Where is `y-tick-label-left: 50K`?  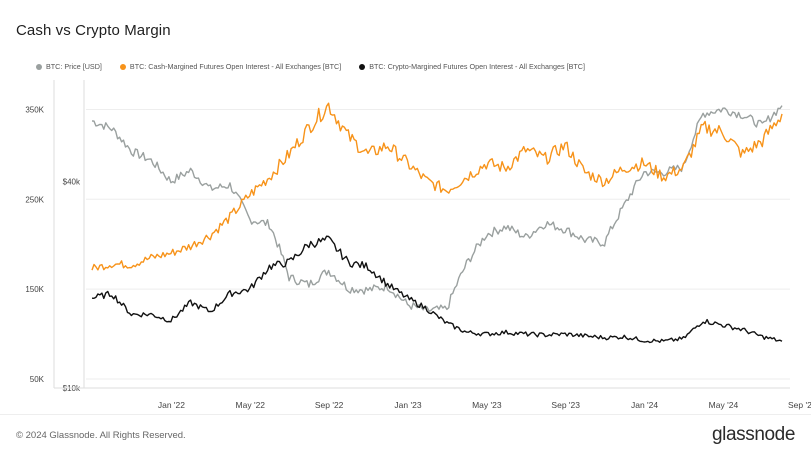 y-tick-label-left: 50K is located at coordinates (37, 379).